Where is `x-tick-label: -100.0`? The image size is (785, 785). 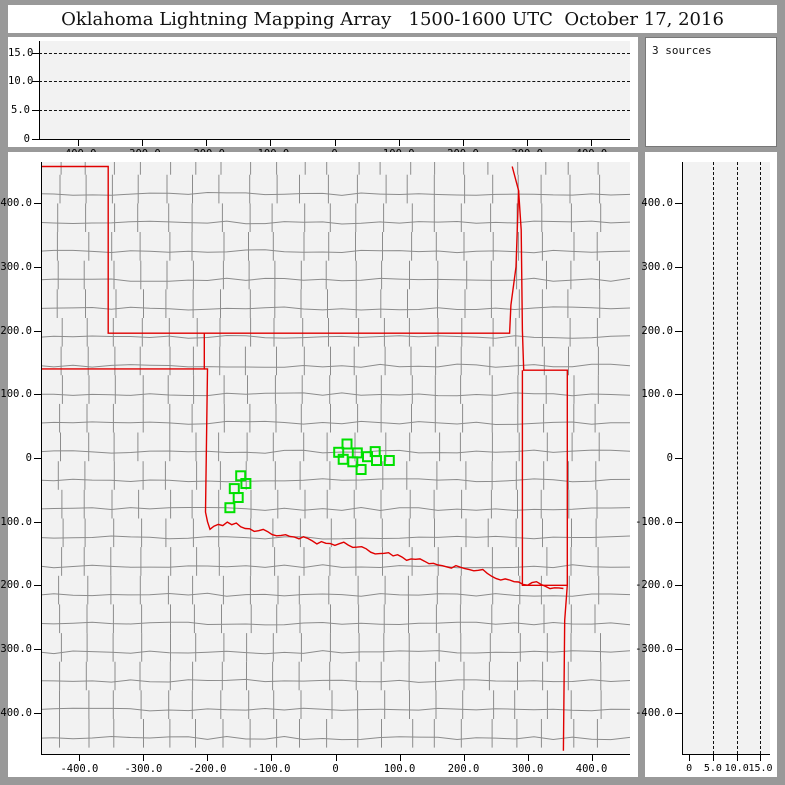
x-tick-label: -100.0 is located at coordinates (271, 769).